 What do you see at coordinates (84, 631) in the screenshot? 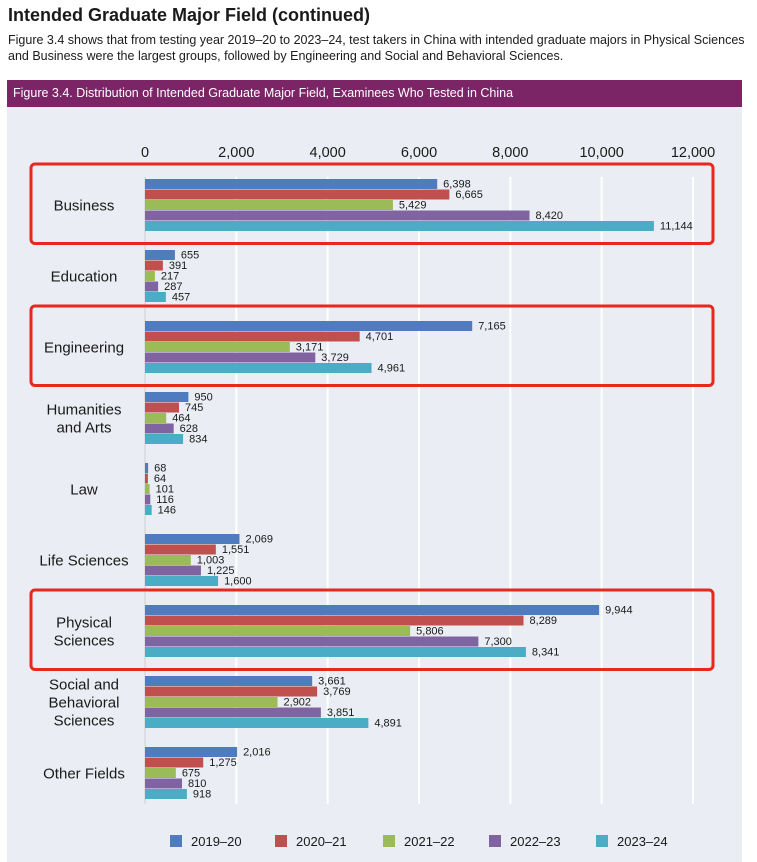
I see `category-label: Physical Sciences` at bounding box center [84, 631].